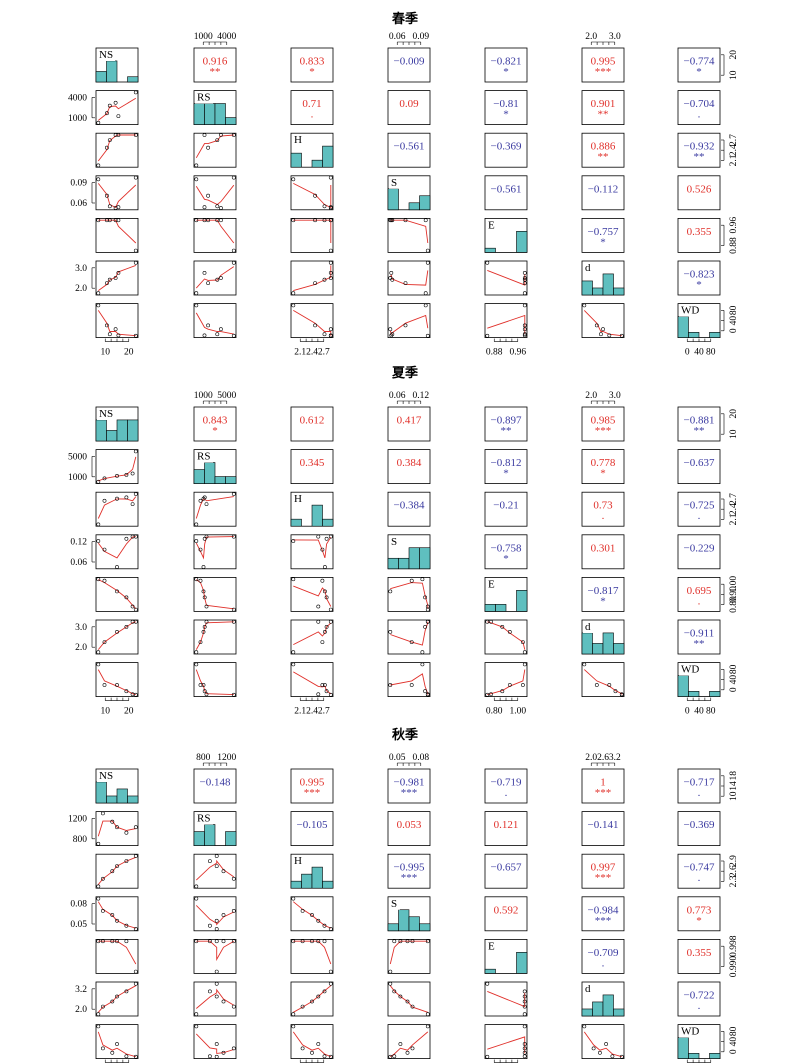 The image size is (800, 1063). I want to click on histogram-cell: E, so click(506, 235).